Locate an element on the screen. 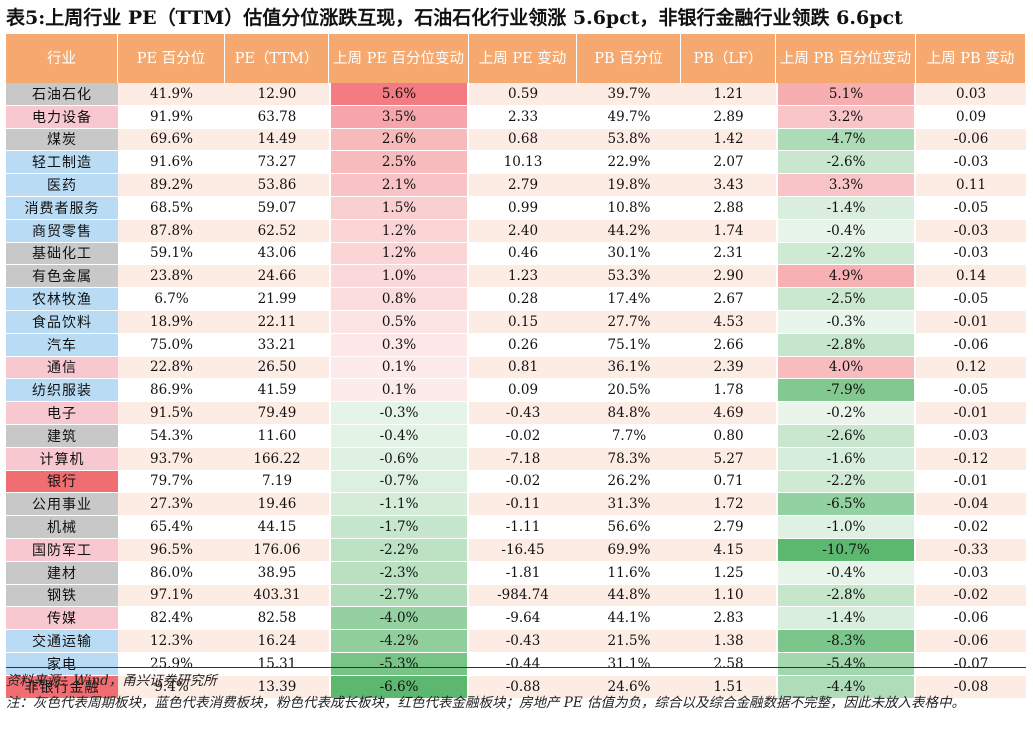 This screenshot has height=745, width=1033. table-row: 银行 79.7% 7.19 -0.7% -0.02 26.2% 0.71 -2.2% -0.01 is located at coordinates (516, 482).